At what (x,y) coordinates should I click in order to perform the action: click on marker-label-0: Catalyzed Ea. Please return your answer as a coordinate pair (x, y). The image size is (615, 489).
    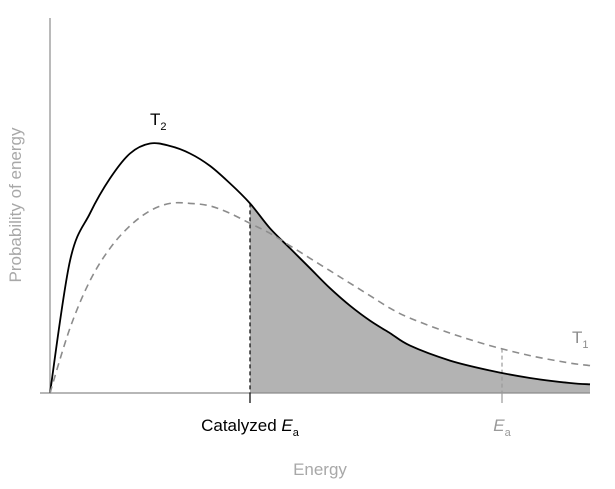
    Looking at the image, I should click on (250, 427).